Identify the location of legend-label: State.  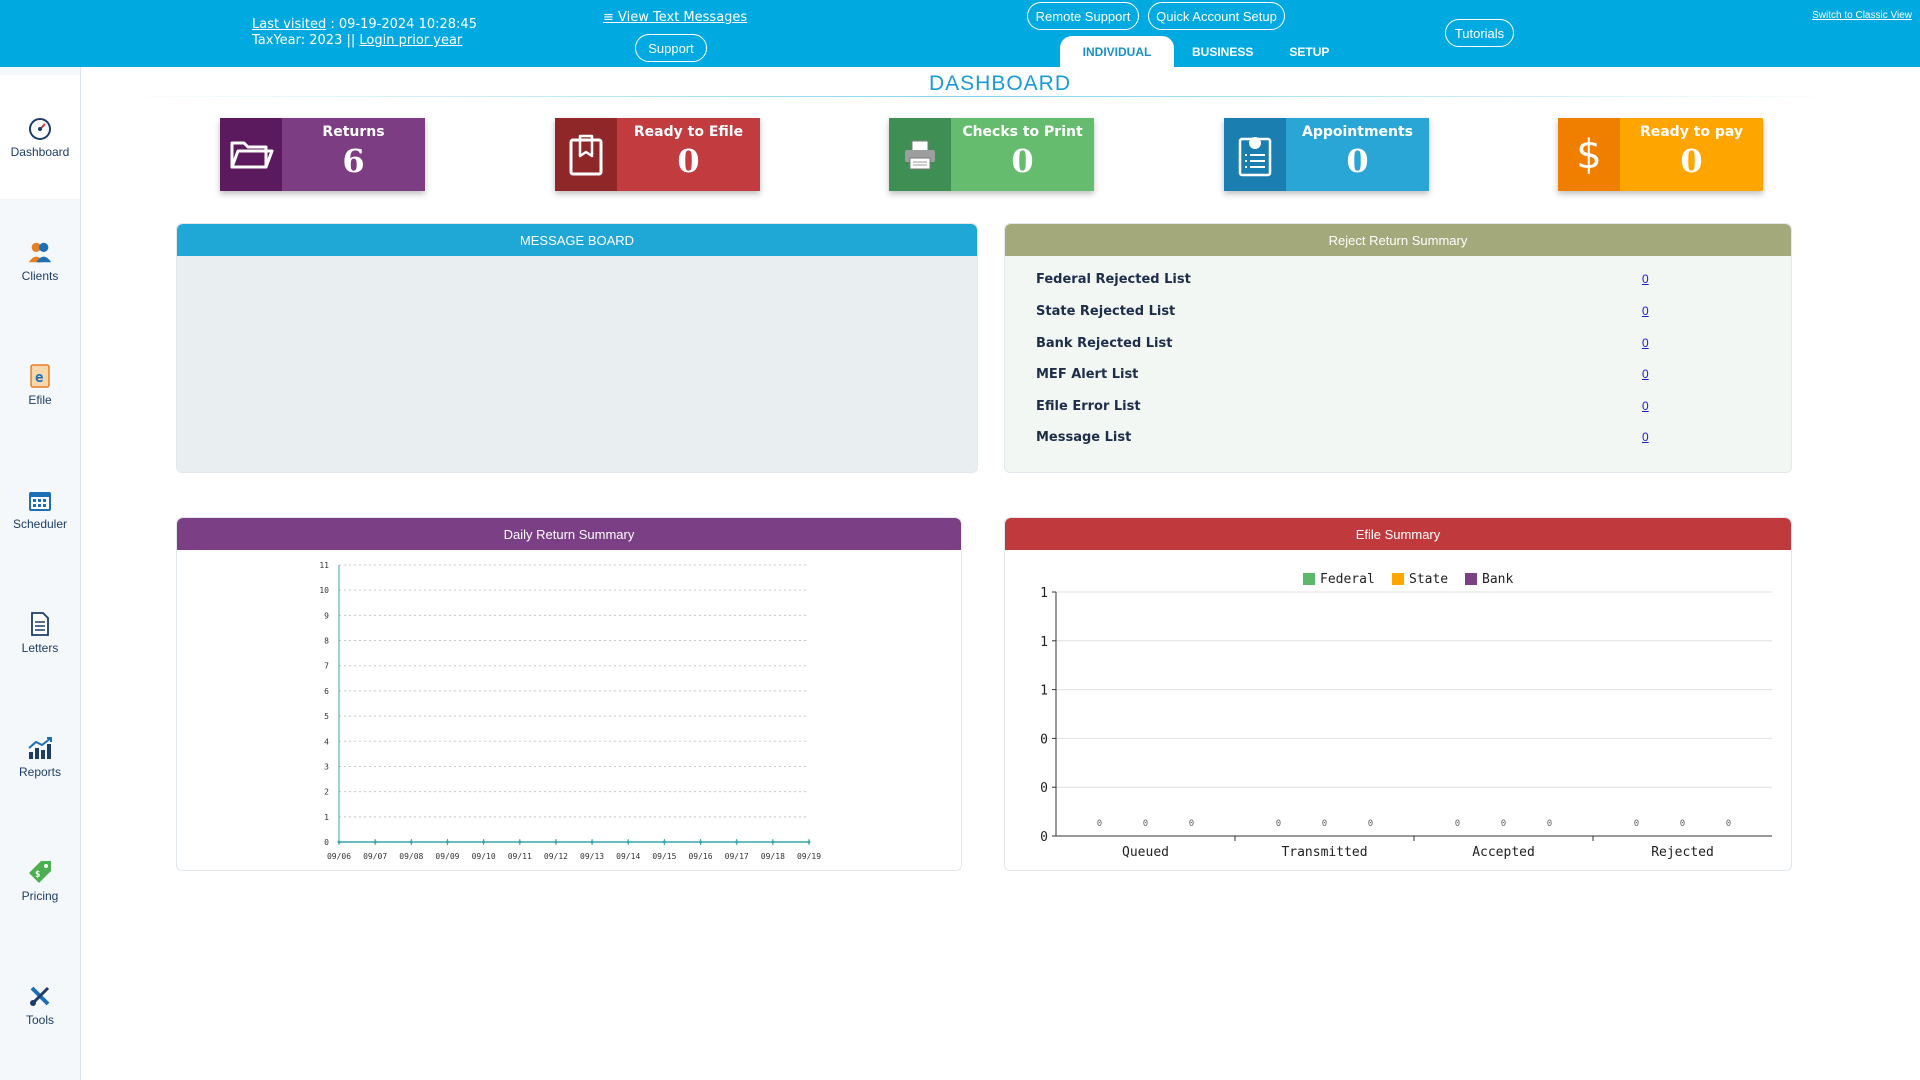
(1428, 579).